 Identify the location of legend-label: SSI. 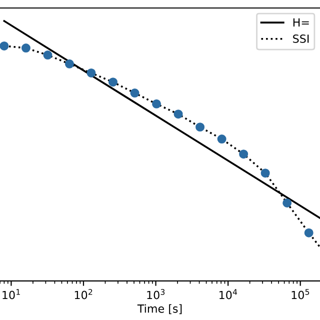
(301, 38).